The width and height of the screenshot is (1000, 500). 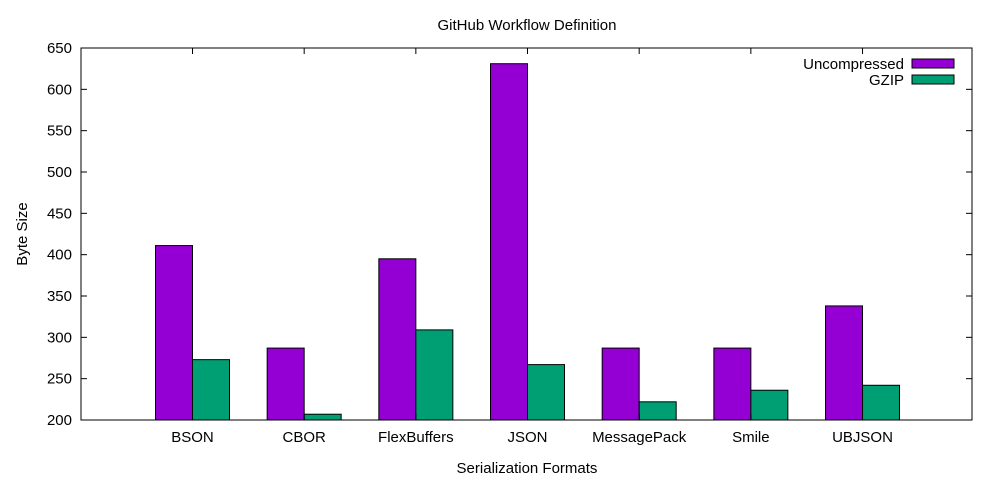 What do you see at coordinates (853, 64) in the screenshot?
I see `legend-label: Uncompressed` at bounding box center [853, 64].